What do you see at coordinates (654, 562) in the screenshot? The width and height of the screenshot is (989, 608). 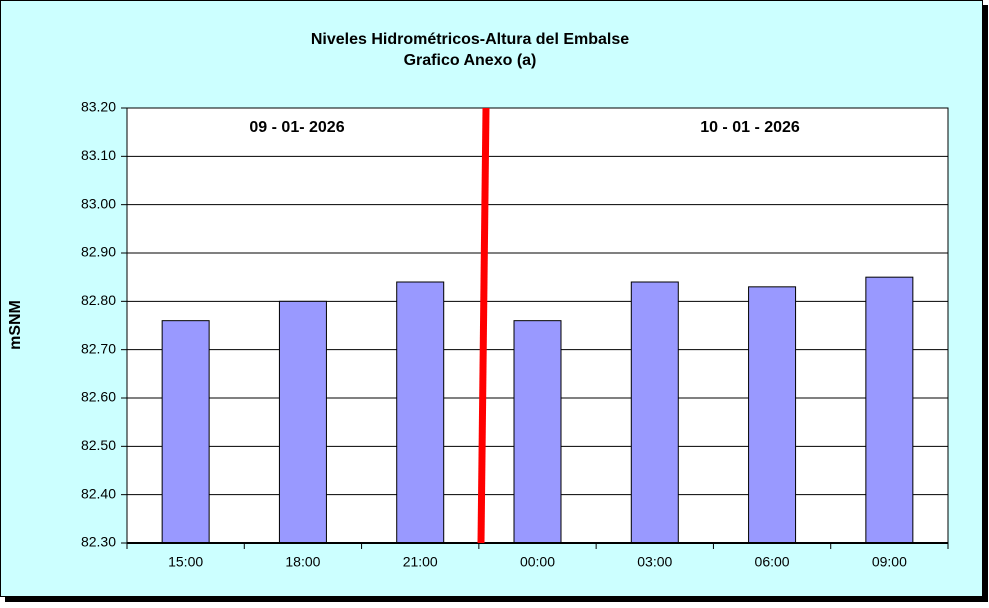 I see `x-tick-label: 03:00` at bounding box center [654, 562].